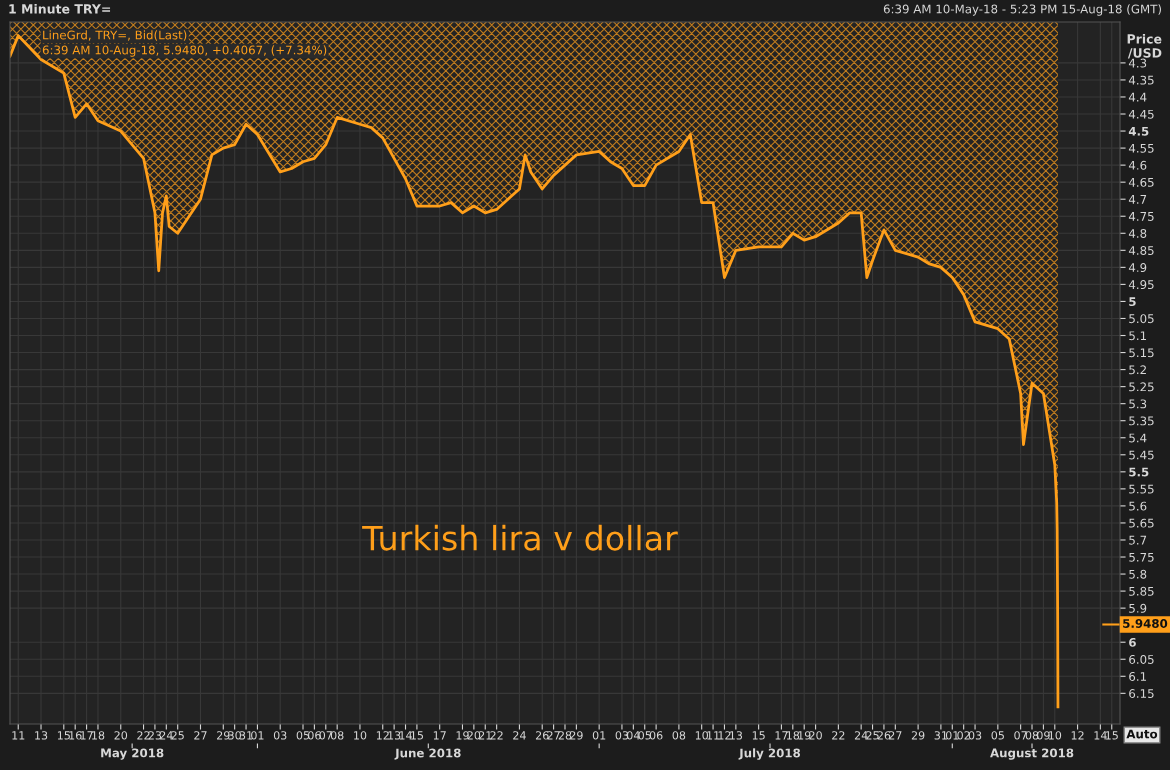 Image resolution: width=1170 pixels, height=770 pixels. What do you see at coordinates (234, 735) in the screenshot?
I see `x-tick-label: 30` at bounding box center [234, 735].